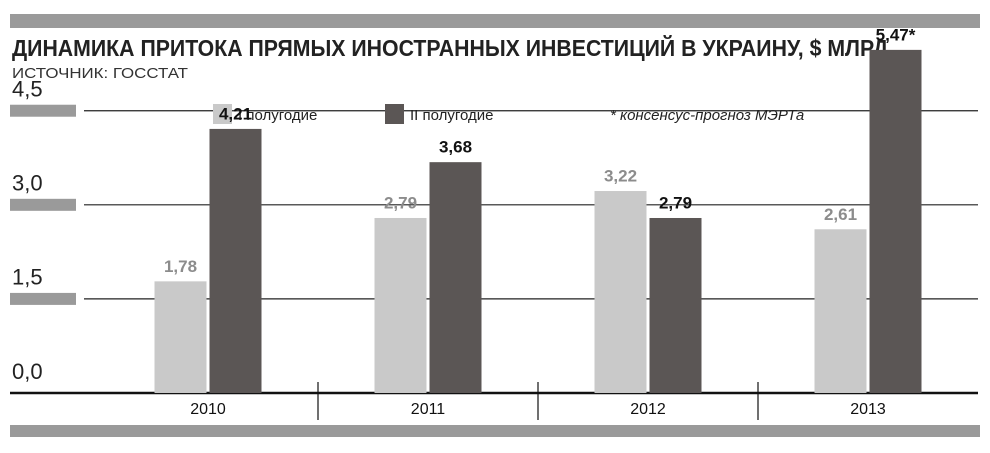 The width and height of the screenshot is (990, 453). Describe the element at coordinates (27, 89) in the screenshot. I see `y-tick-label: 4,5` at that location.